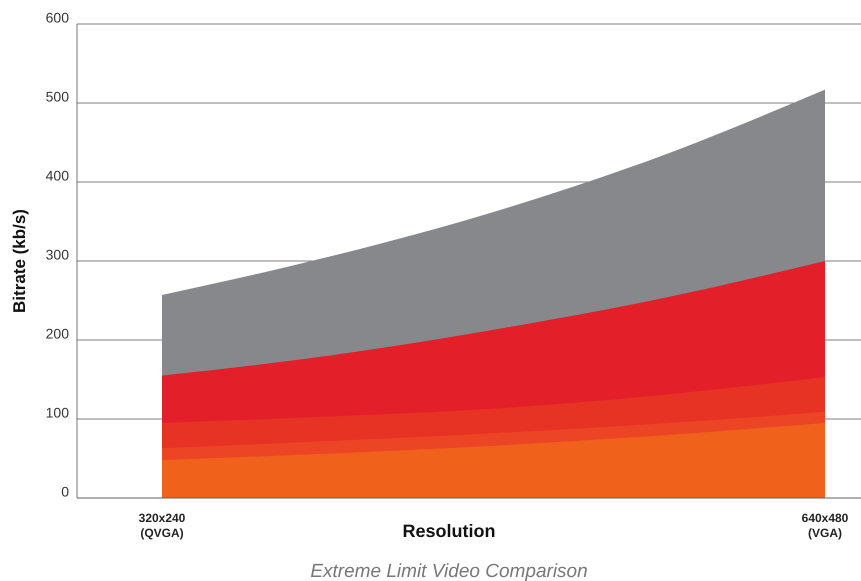 This screenshot has width=861, height=581. What do you see at coordinates (58, 96) in the screenshot?
I see `y-tick-label: 500` at bounding box center [58, 96].